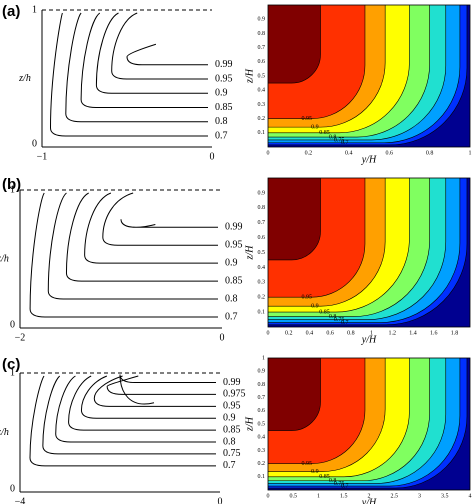  Describe the element at coordinates (395, 496) in the screenshot. I see `x-tick-label: 2.5` at that location.